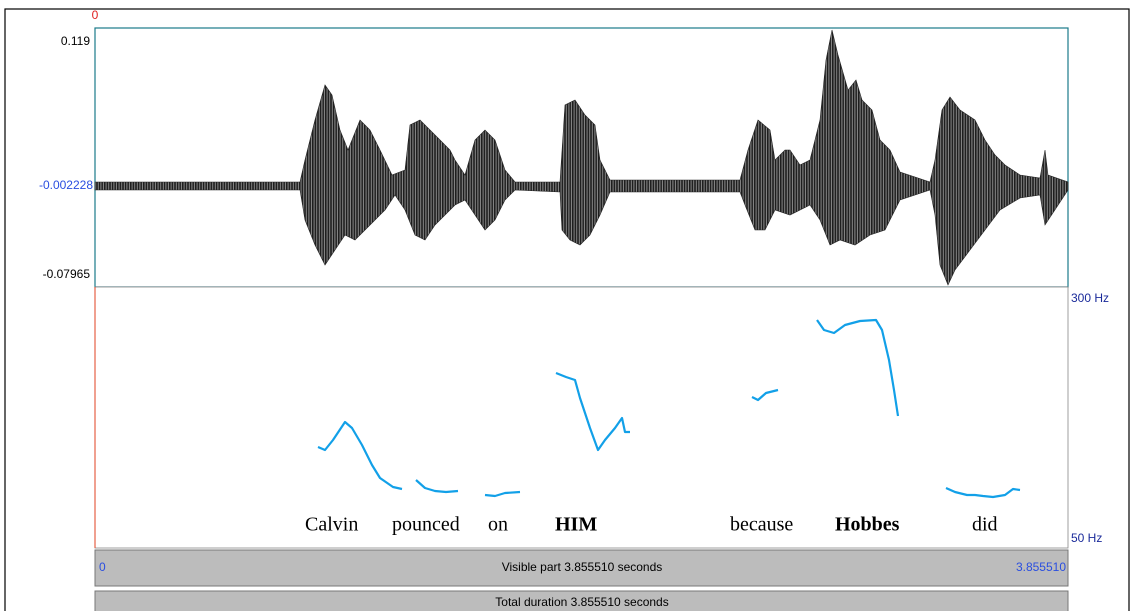 This screenshot has height=611, width=1135. Describe the element at coordinates (75, 41) in the screenshot. I see `amplitude-max: 0.119` at that location.